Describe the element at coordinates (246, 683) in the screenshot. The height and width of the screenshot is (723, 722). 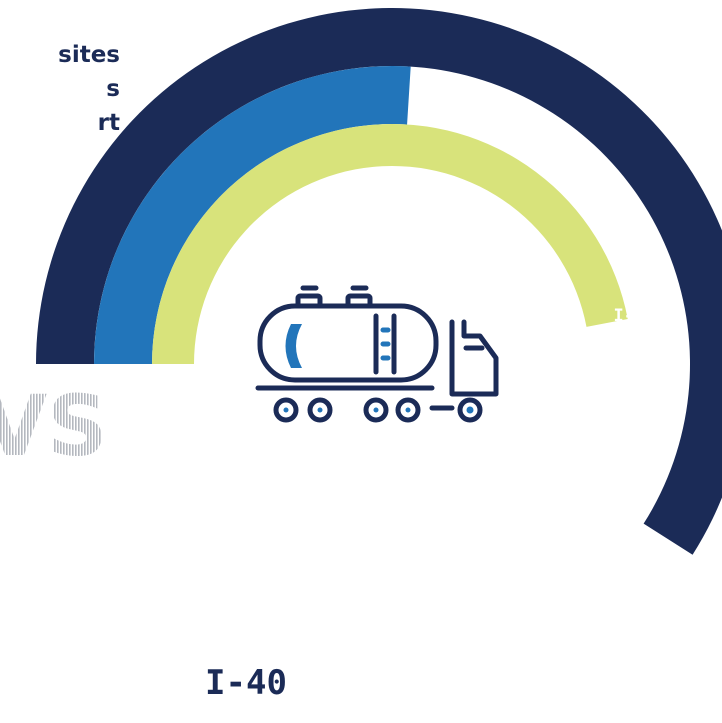
I see `ring-label-i-40: I-40` at that location.